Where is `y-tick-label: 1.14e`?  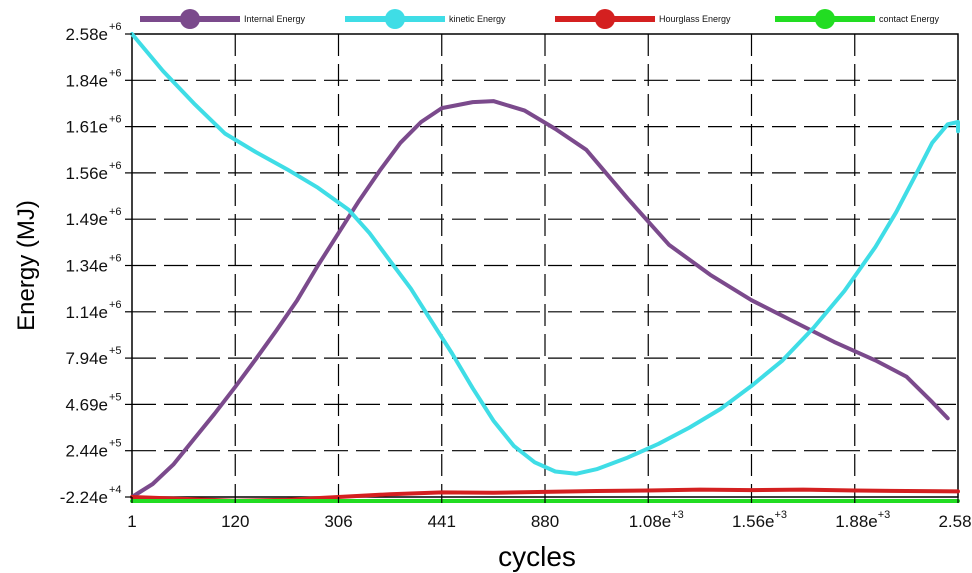 y-tick-label: 1.14e is located at coordinates (86, 312).